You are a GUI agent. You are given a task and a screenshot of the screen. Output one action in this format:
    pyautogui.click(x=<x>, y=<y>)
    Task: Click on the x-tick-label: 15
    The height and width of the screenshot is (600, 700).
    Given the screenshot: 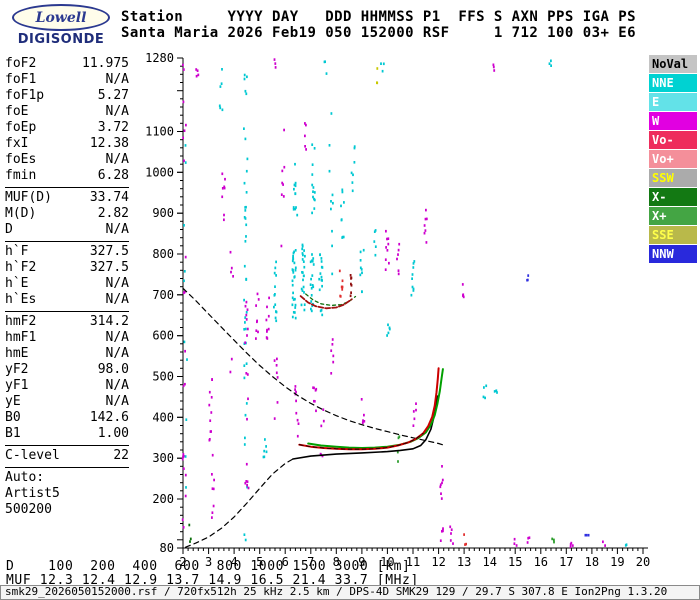 What is the action you would take?
    pyautogui.click(x=515, y=562)
    